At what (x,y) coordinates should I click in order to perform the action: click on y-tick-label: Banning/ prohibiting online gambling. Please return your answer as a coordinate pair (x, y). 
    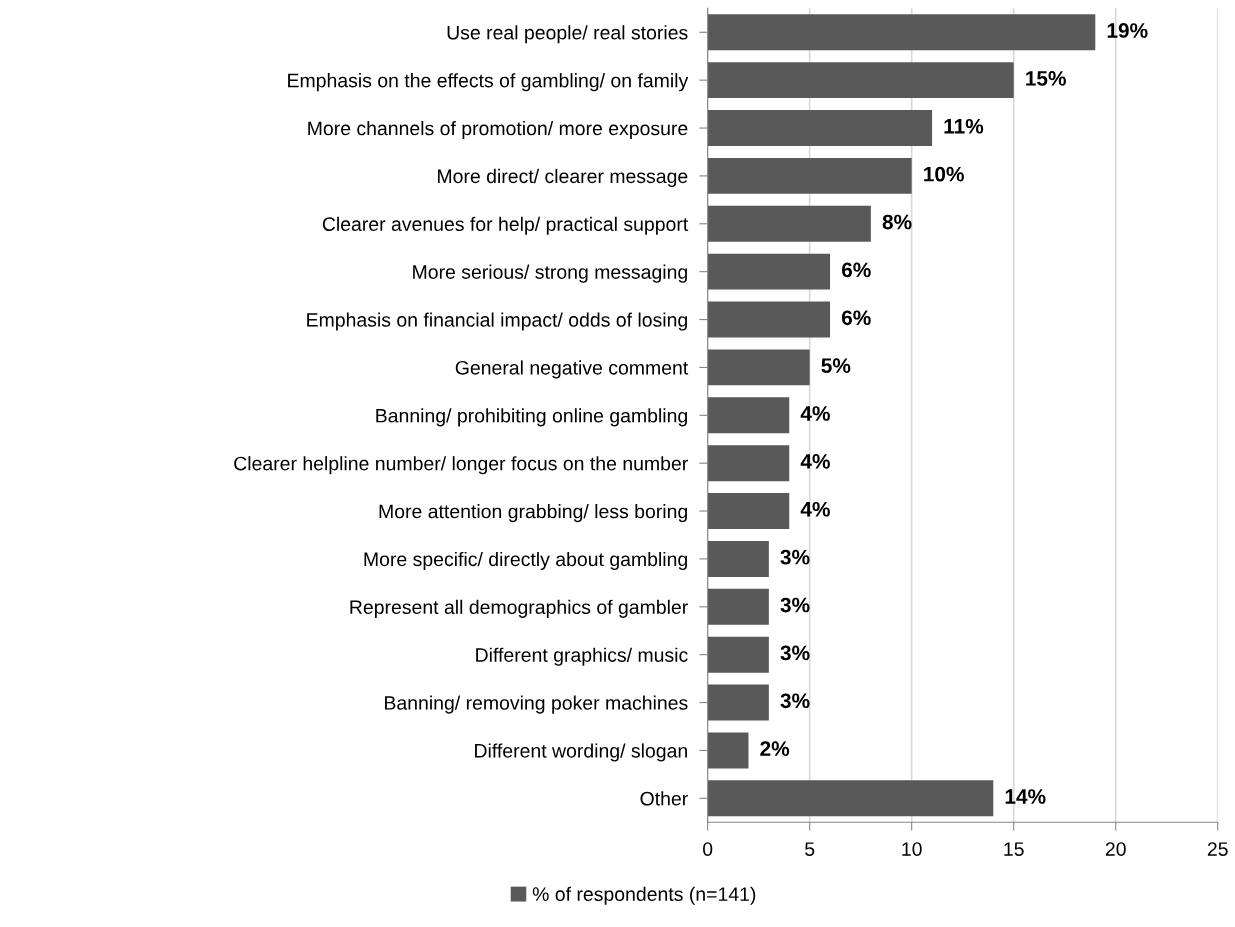
    Looking at the image, I should click on (531, 417).